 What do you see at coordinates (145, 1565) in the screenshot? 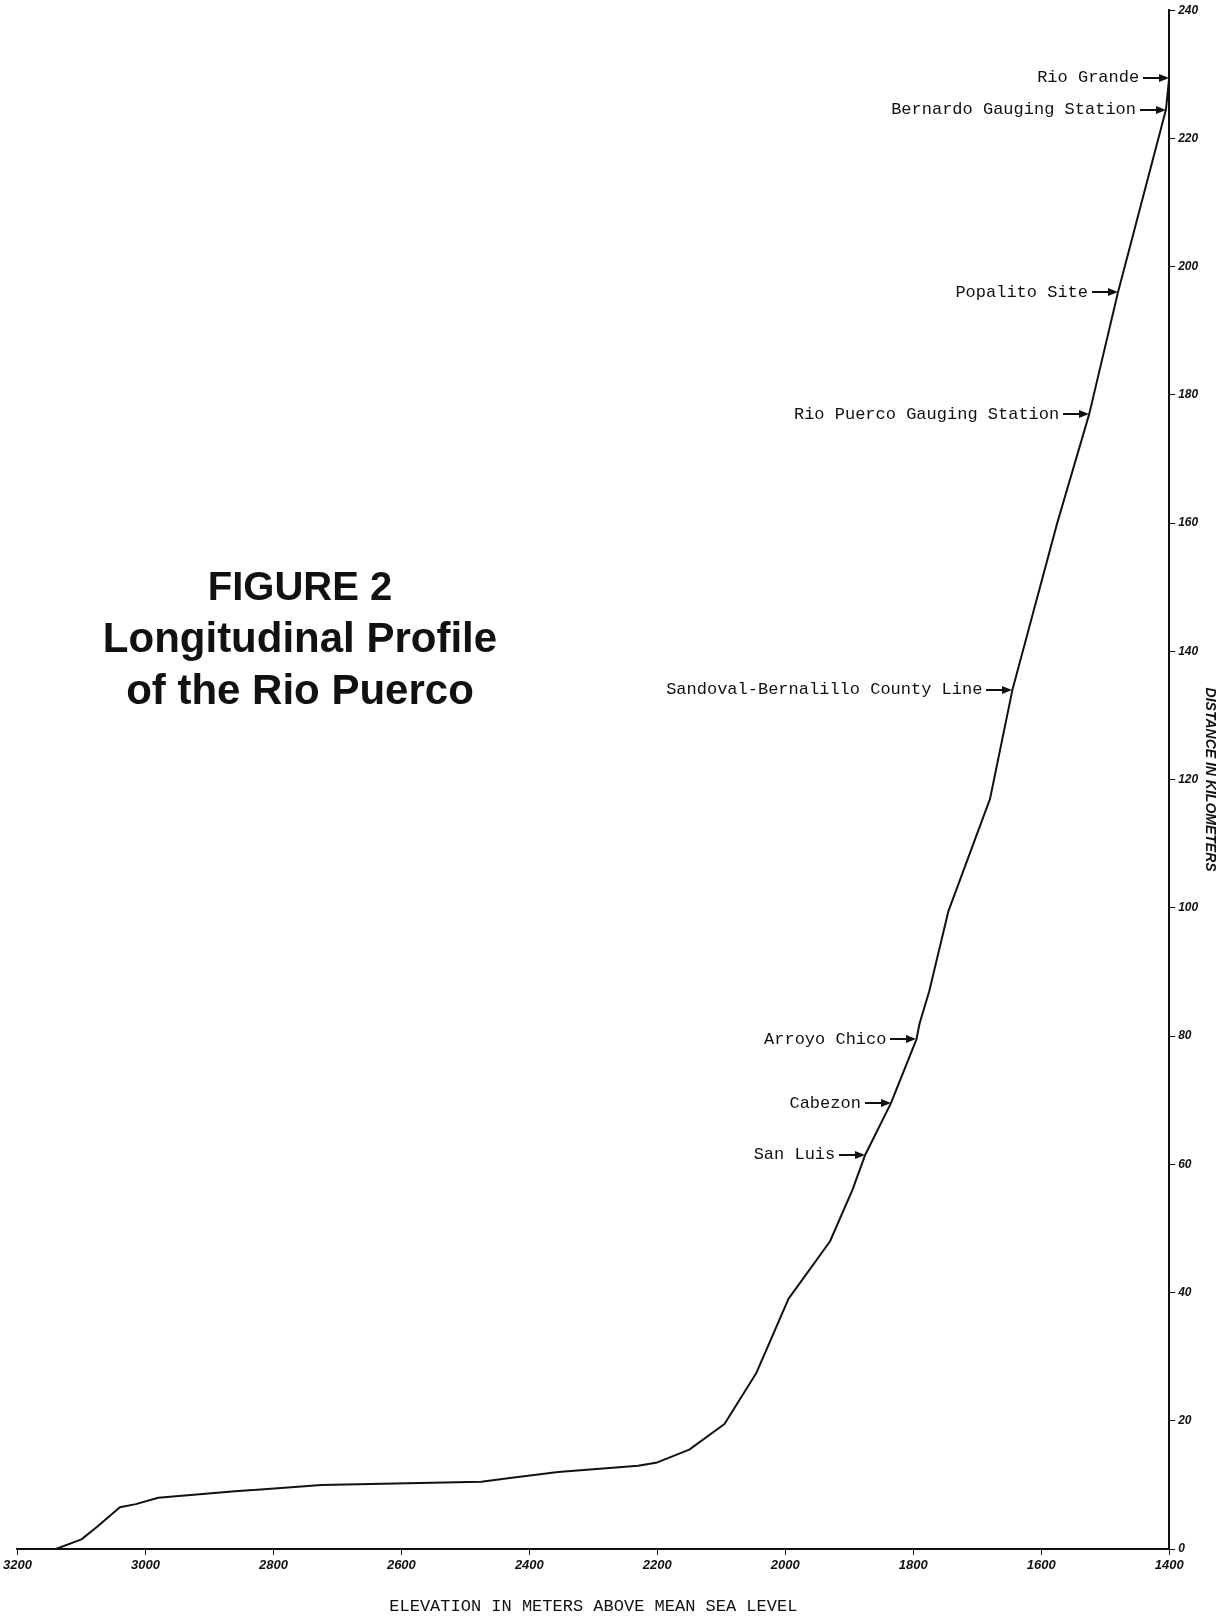
I see `x-tick-label: 3000` at bounding box center [145, 1565].